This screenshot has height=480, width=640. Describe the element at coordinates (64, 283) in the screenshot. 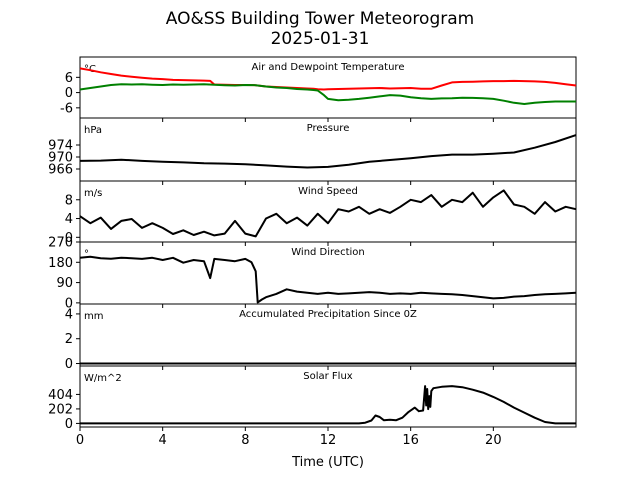

I see `y-tick-label-wind_direction: 90` at that location.